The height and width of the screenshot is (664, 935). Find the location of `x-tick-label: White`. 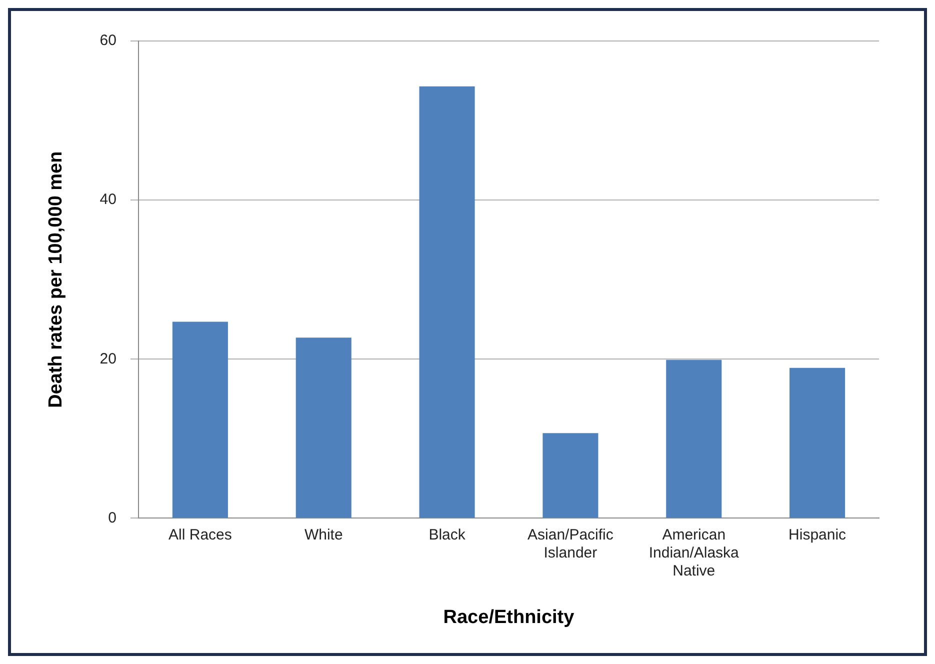

x-tick-label: White is located at coordinates (323, 535).